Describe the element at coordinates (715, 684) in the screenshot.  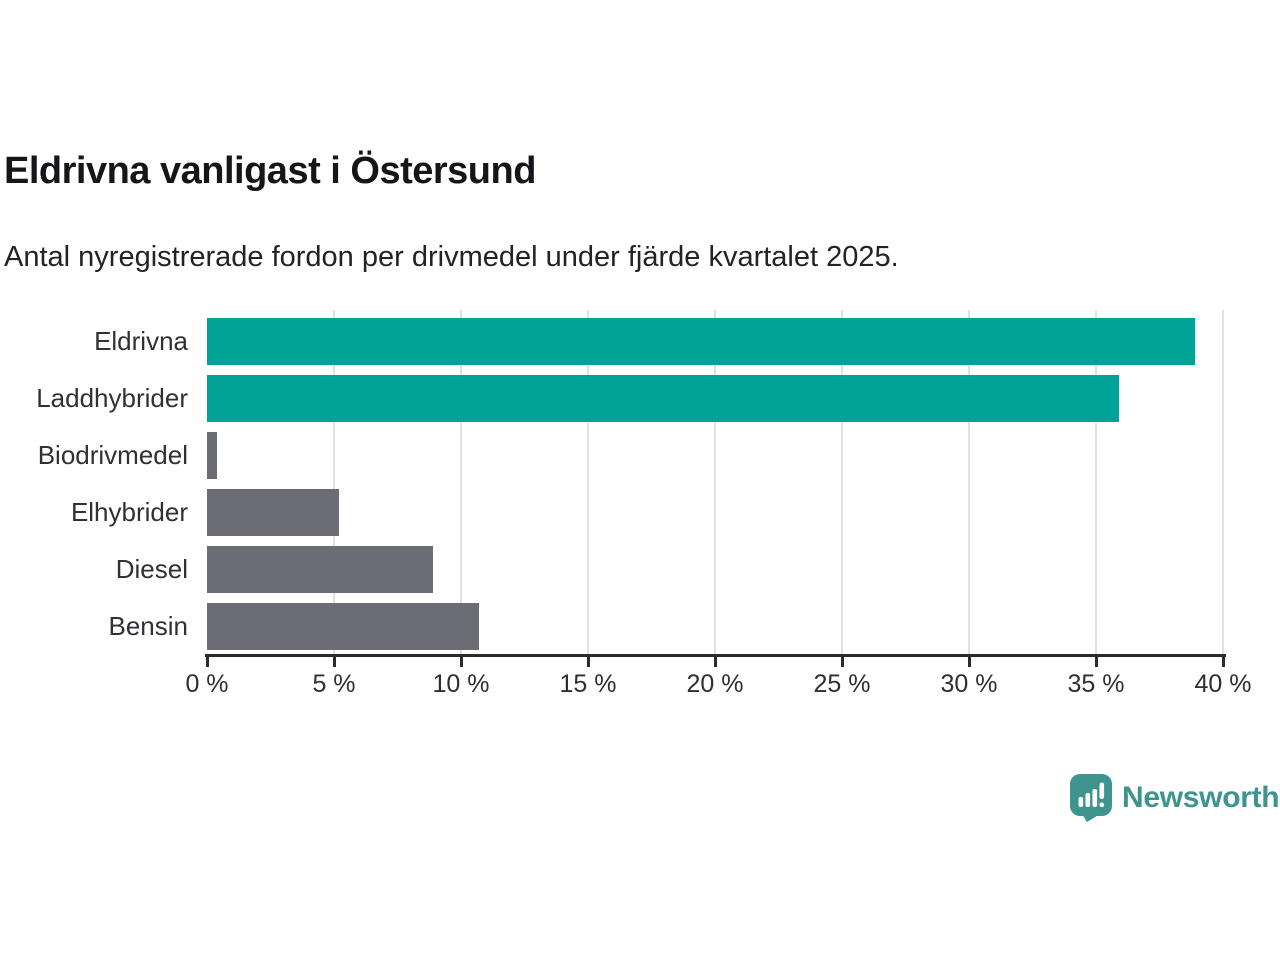
I see `tick-label-20: 20 %` at that location.